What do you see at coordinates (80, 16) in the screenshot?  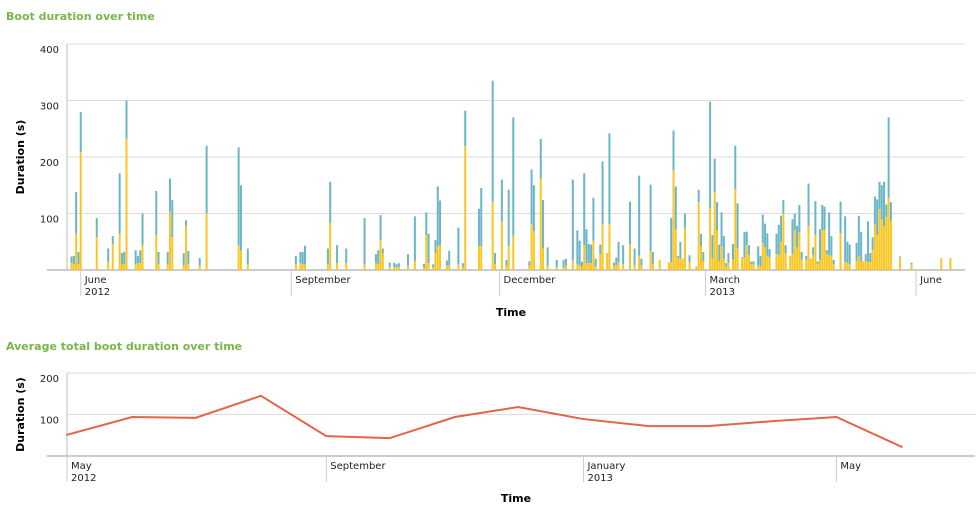 I see `boot-duration-chart-title: Boot duration over time` at bounding box center [80, 16].